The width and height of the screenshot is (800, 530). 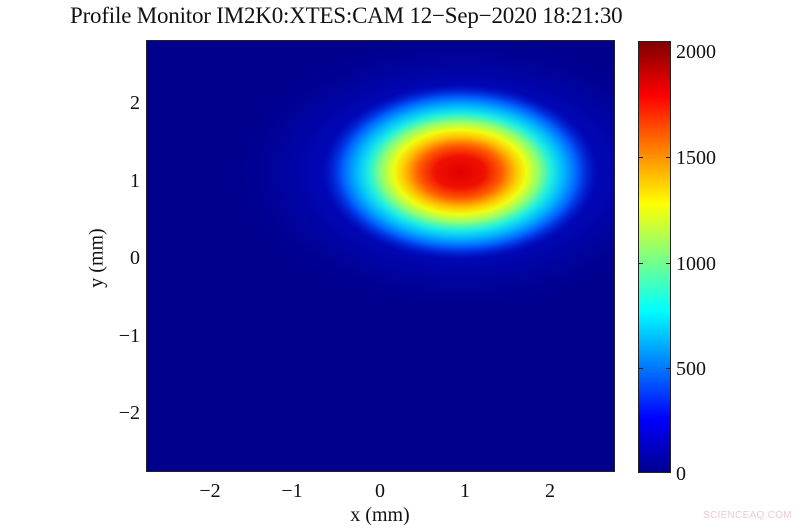 I want to click on colorbar-tick-label: 500, so click(x=691, y=369).